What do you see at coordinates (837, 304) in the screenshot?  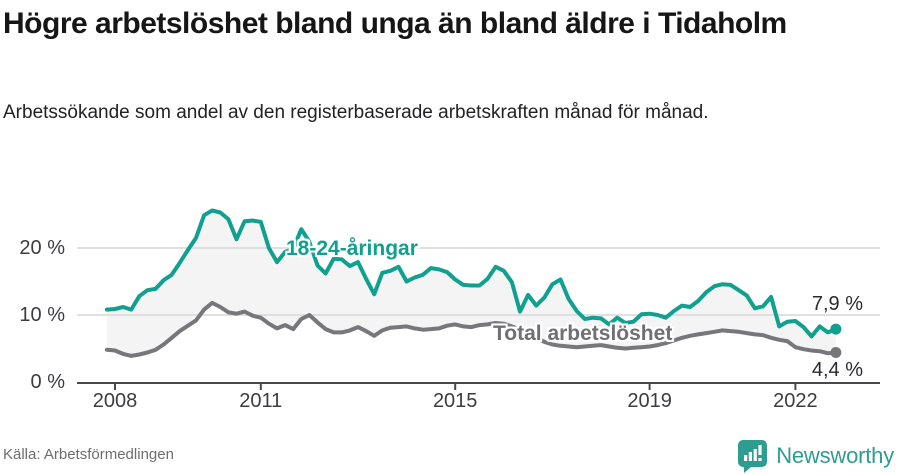 I see `end-value-young: 7,9 %` at bounding box center [837, 304].